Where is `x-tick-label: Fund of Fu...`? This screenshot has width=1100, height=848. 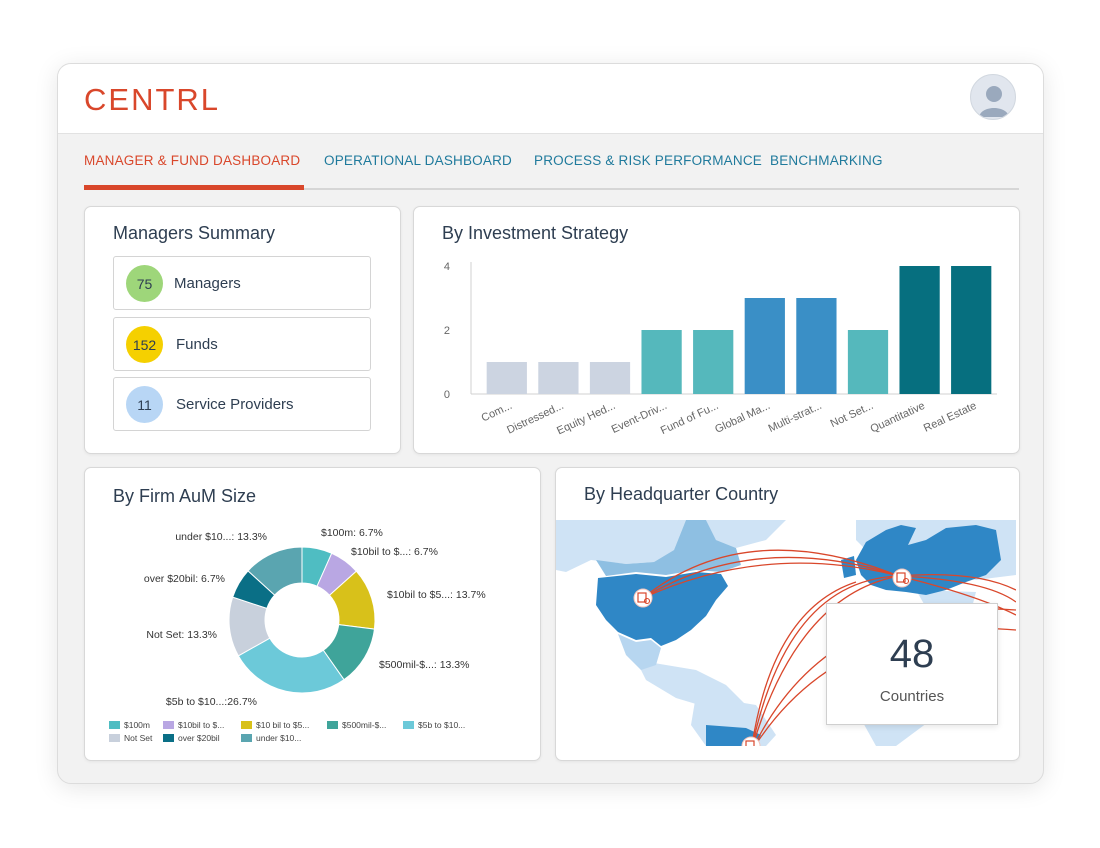 x-tick-label: Fund of Fu... is located at coordinates (690, 418).